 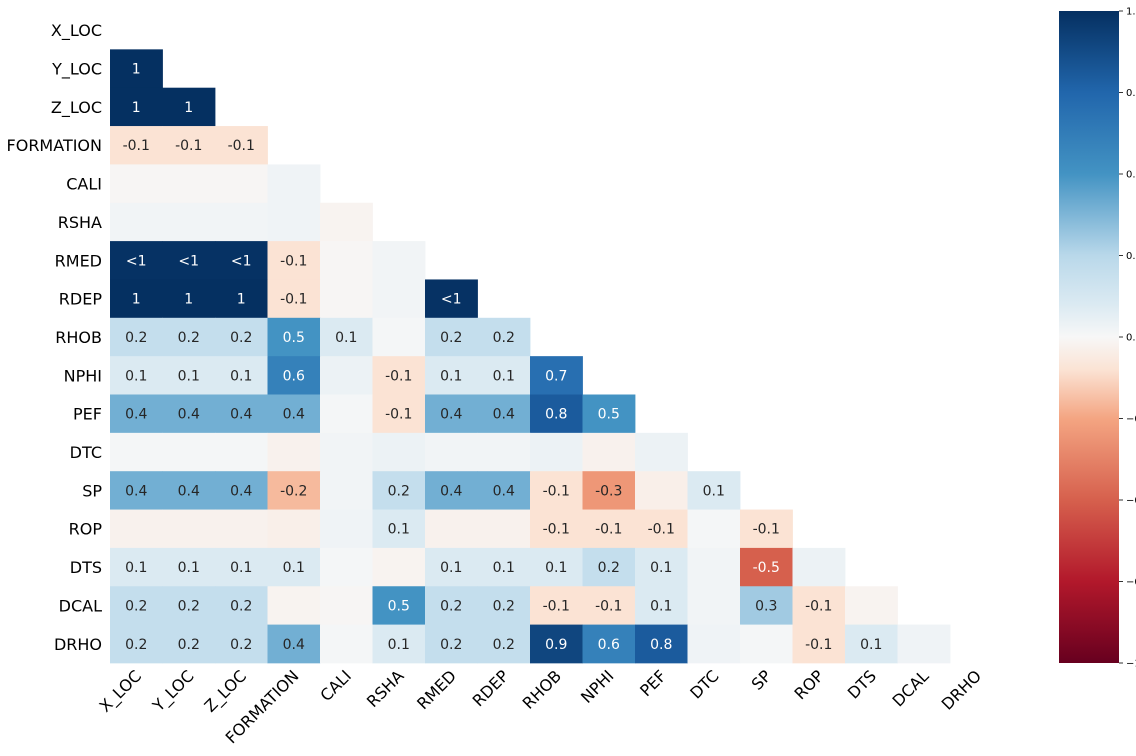 What do you see at coordinates (293, 491) in the screenshot?
I see `heatmap-cell-label: -0.2` at bounding box center [293, 491].